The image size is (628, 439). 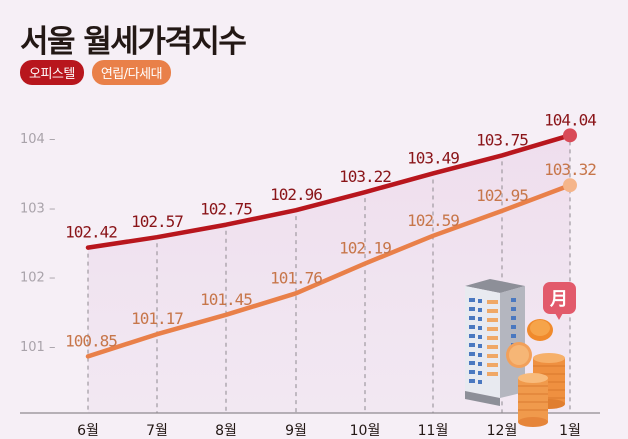 I want to click on data-label: 102.19, so click(x=365, y=248).